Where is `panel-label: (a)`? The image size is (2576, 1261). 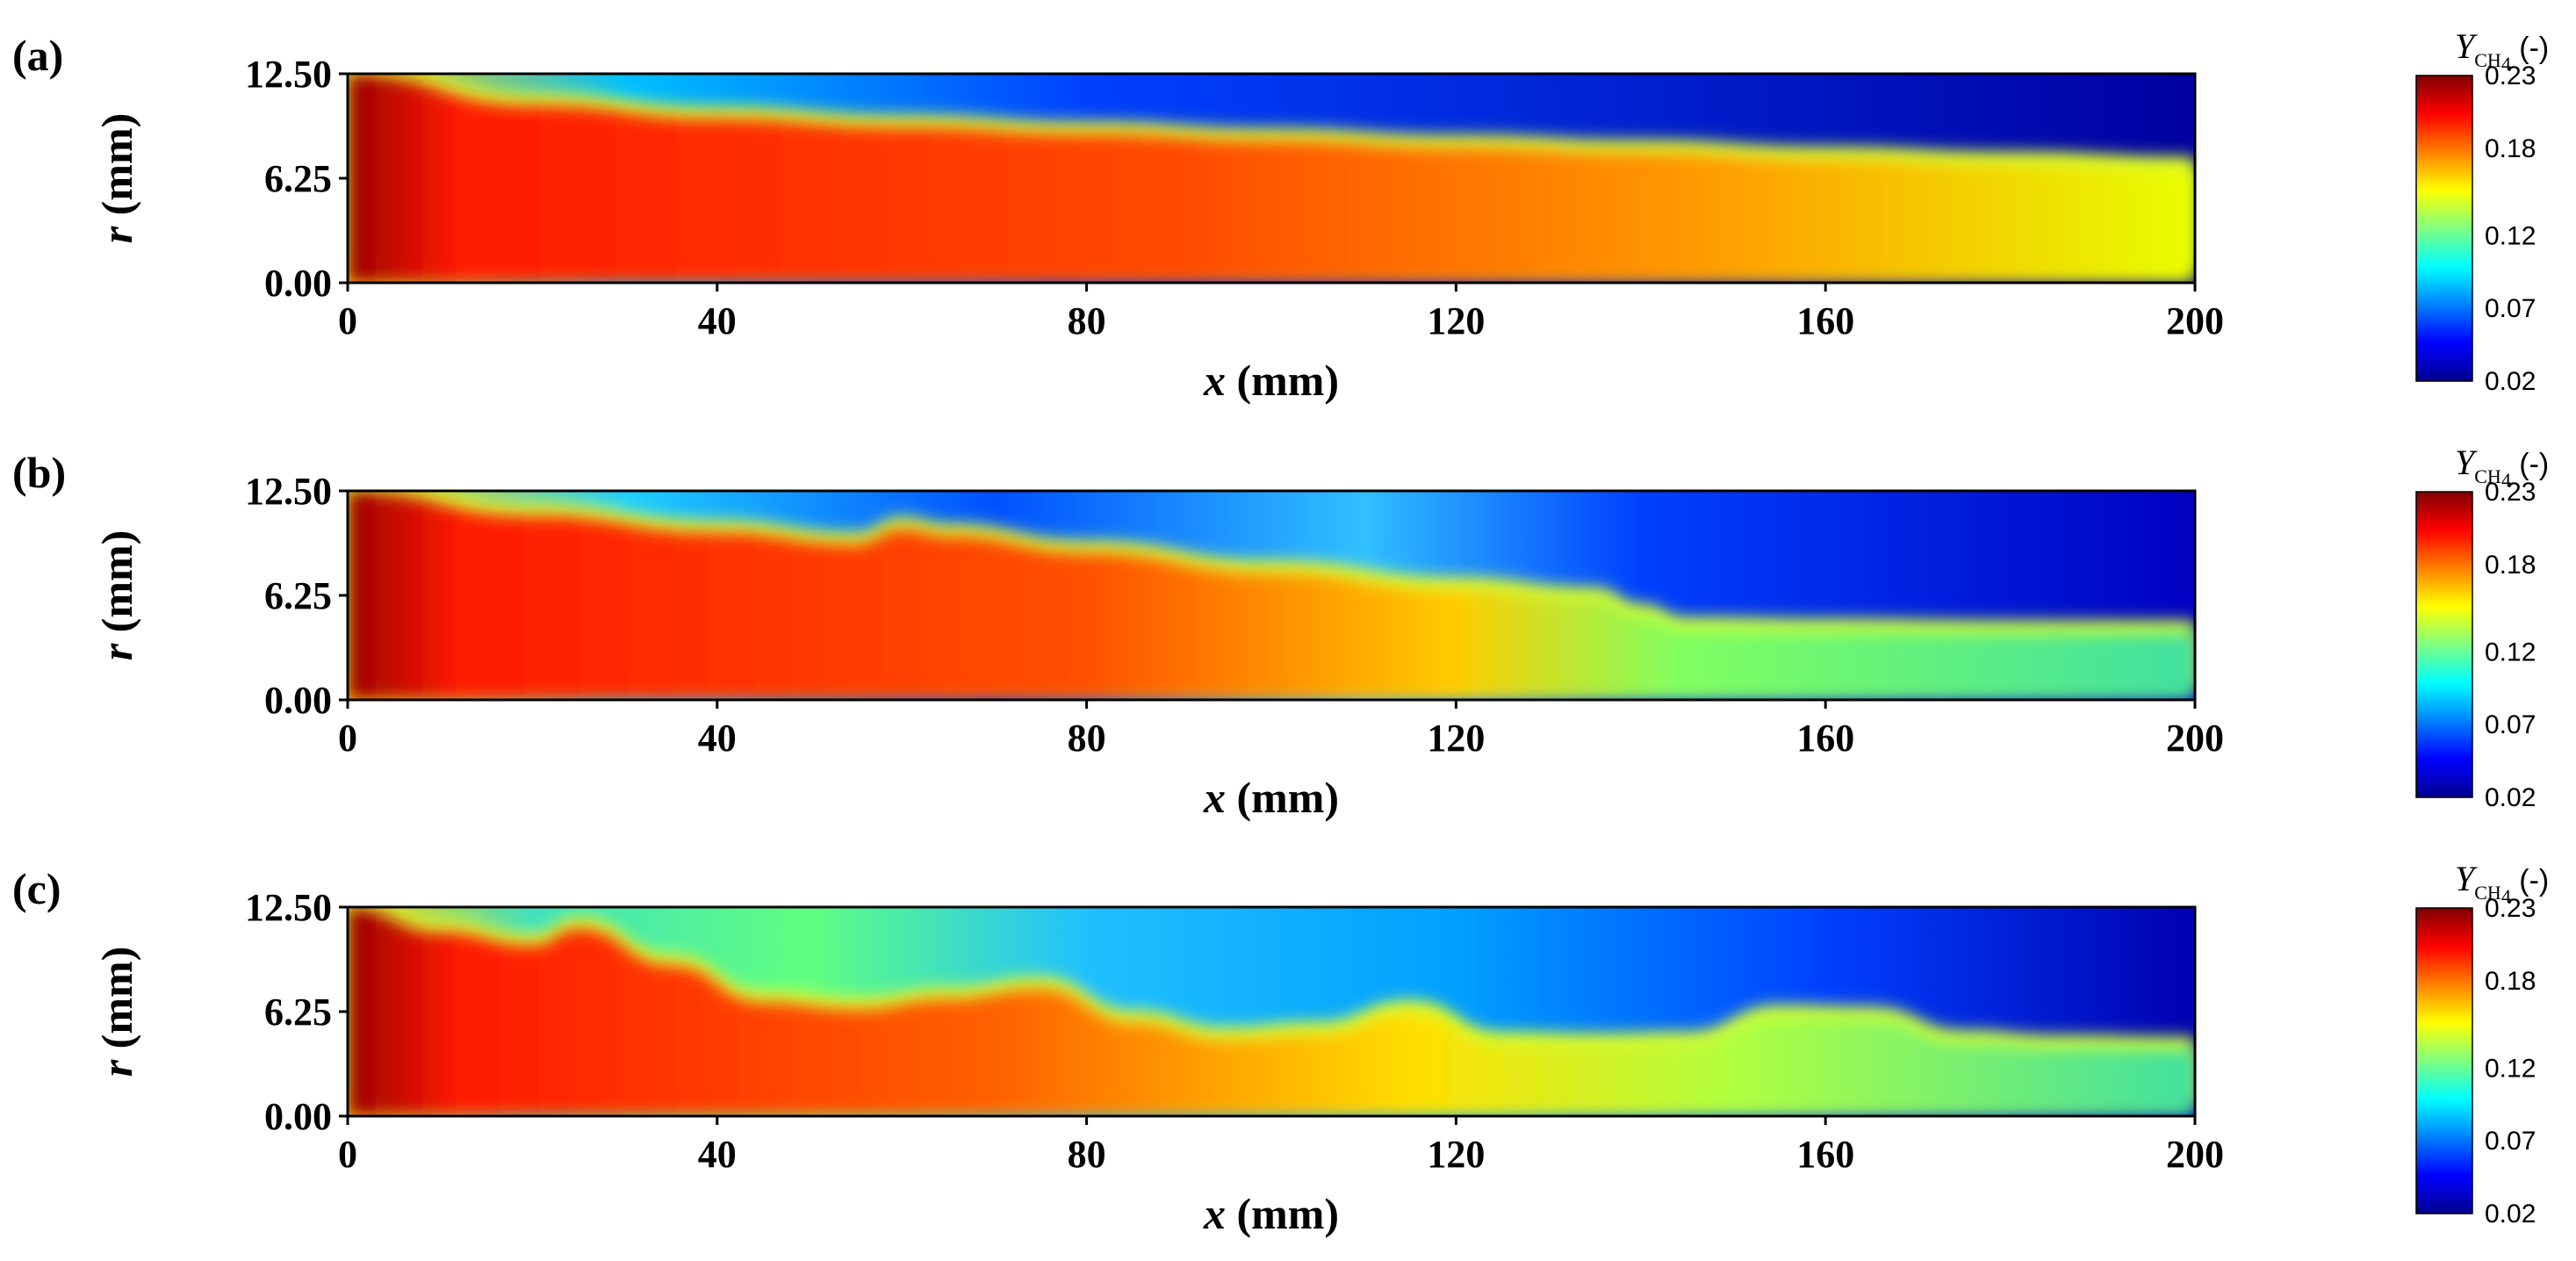
panel-label: (a) is located at coordinates (37, 55).